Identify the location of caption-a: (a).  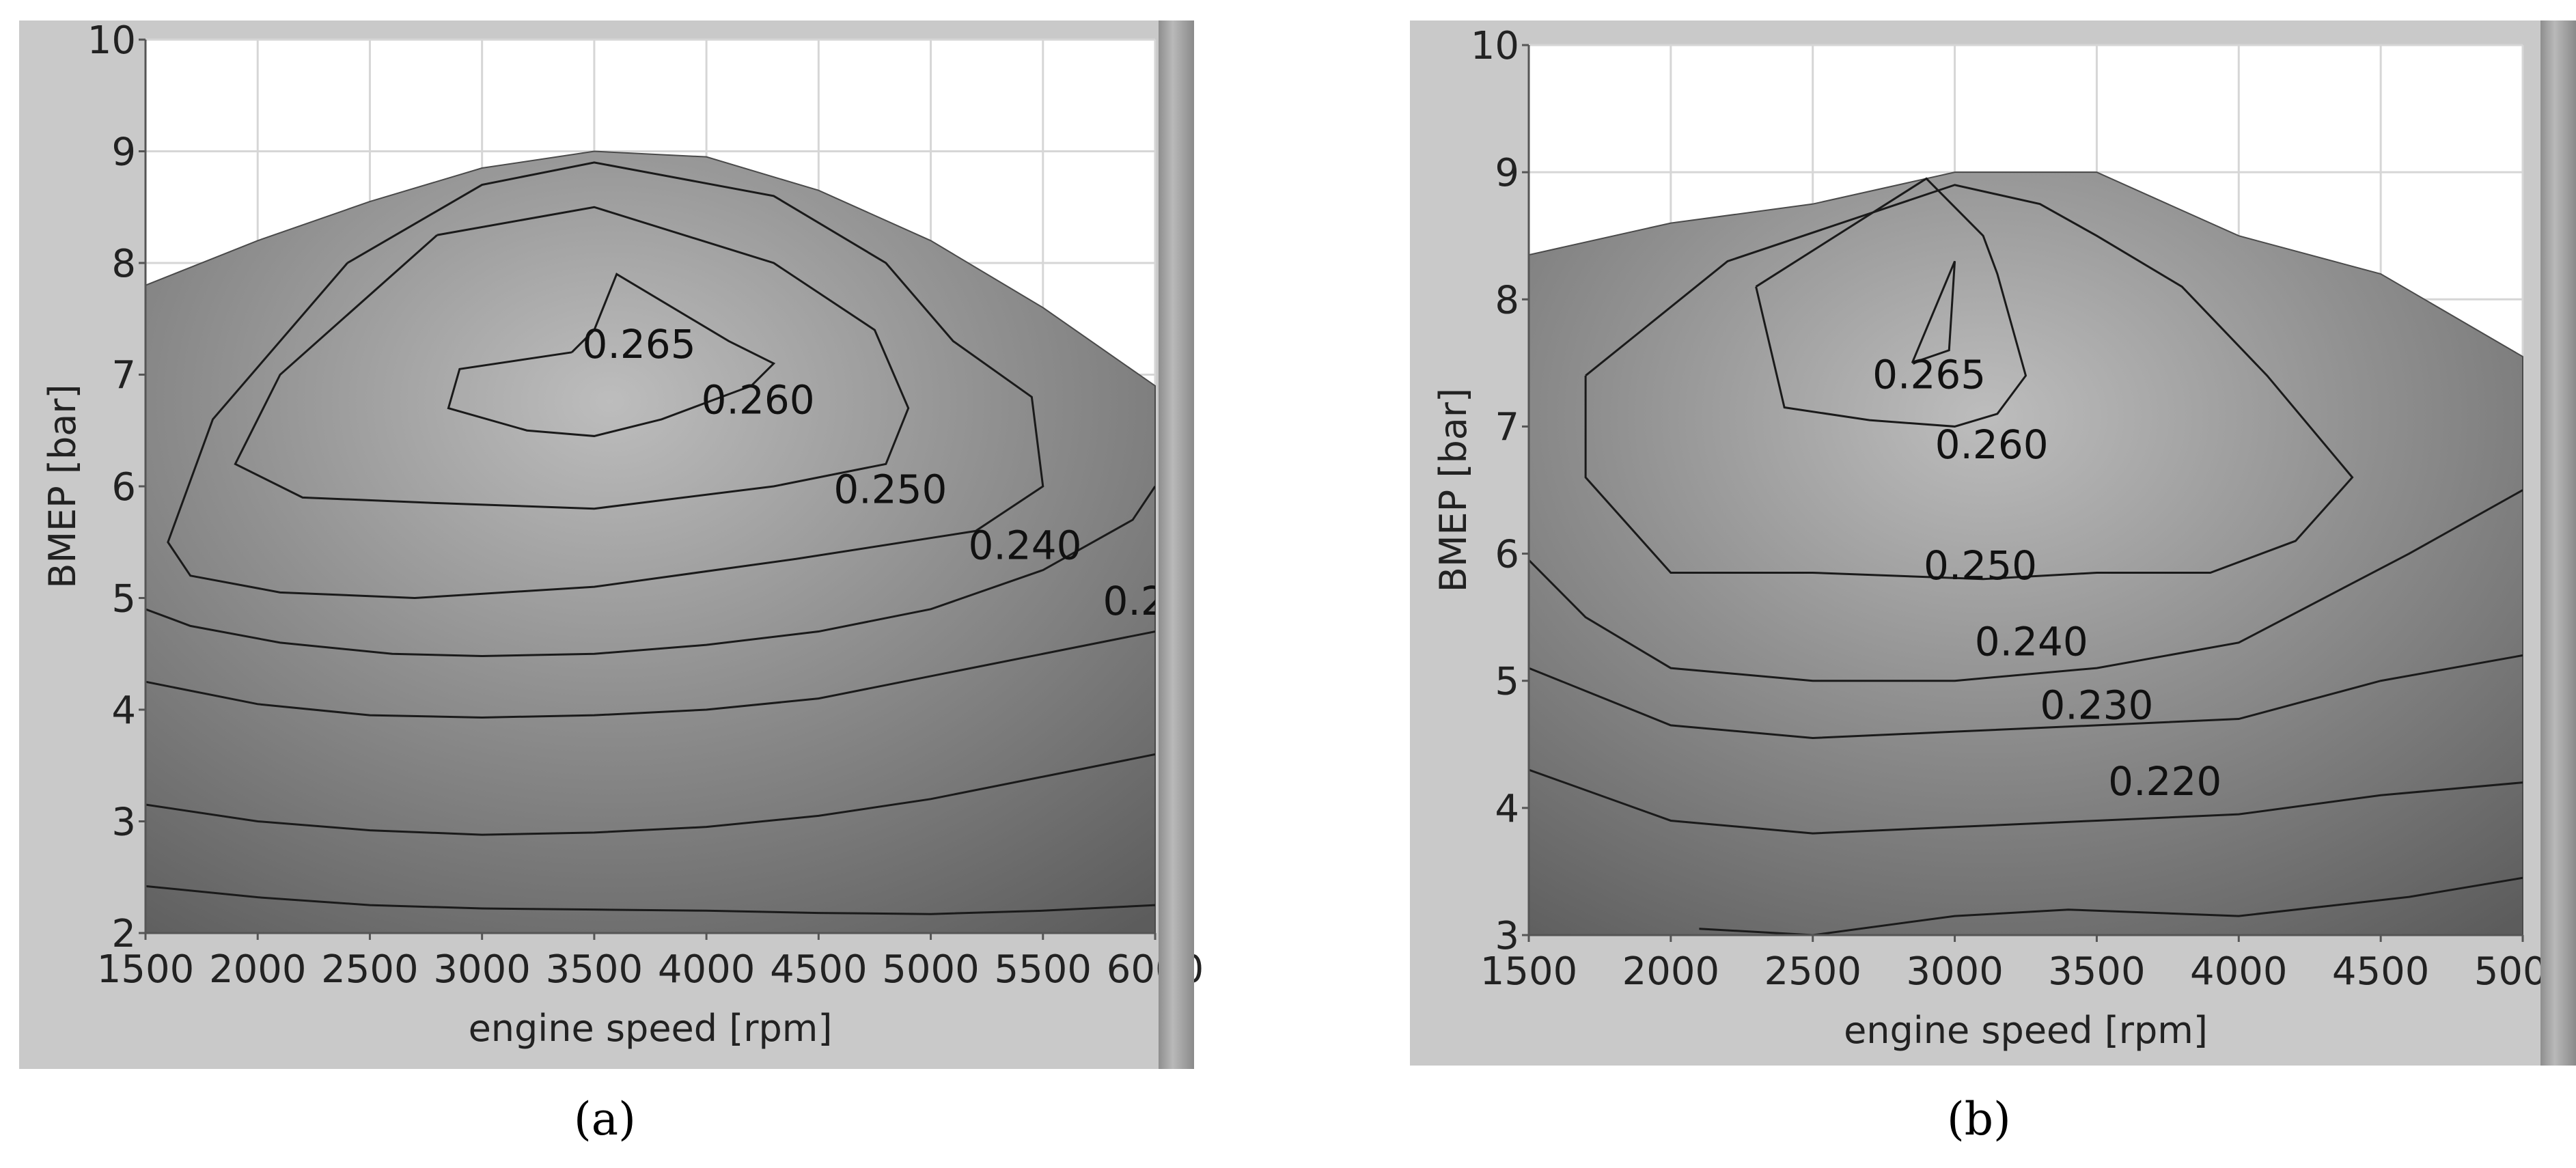
(605, 1119).